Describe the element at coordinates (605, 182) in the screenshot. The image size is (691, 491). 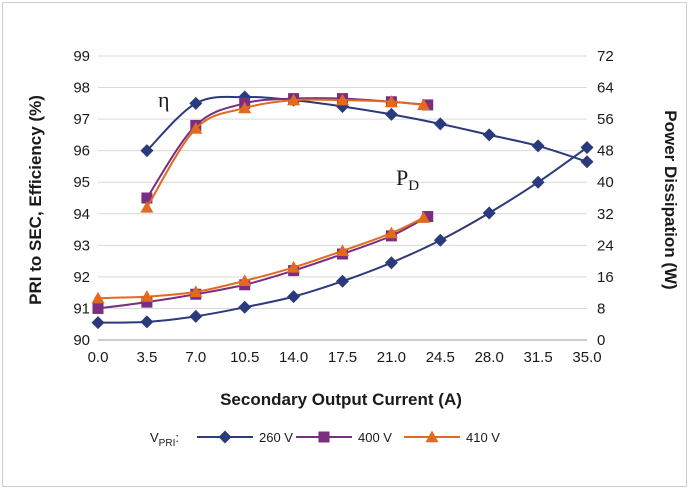
I see `y-right-tick-label: 40` at that location.